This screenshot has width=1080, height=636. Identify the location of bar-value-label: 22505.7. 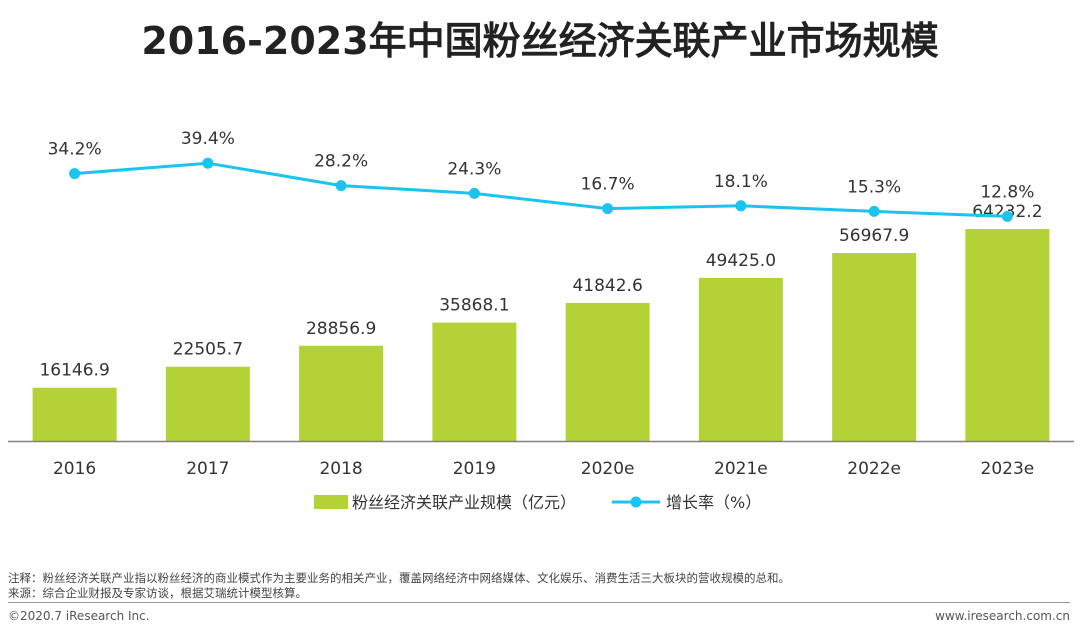
(208, 350).